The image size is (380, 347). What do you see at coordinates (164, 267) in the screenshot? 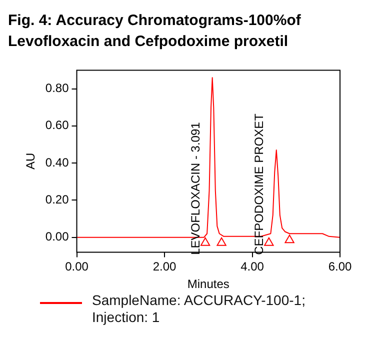
I see `x-tick-label: 2.00` at bounding box center [164, 267].